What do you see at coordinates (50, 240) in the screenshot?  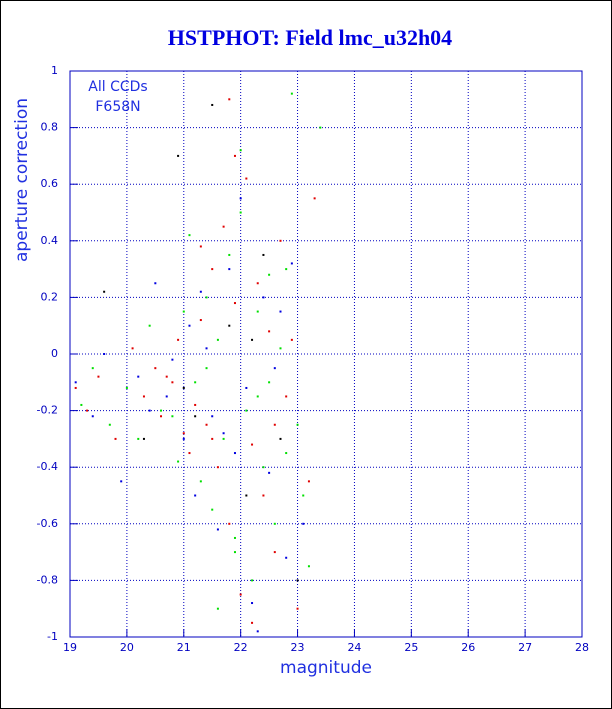 I see `y-tick-label: 0.4` at bounding box center [50, 240].